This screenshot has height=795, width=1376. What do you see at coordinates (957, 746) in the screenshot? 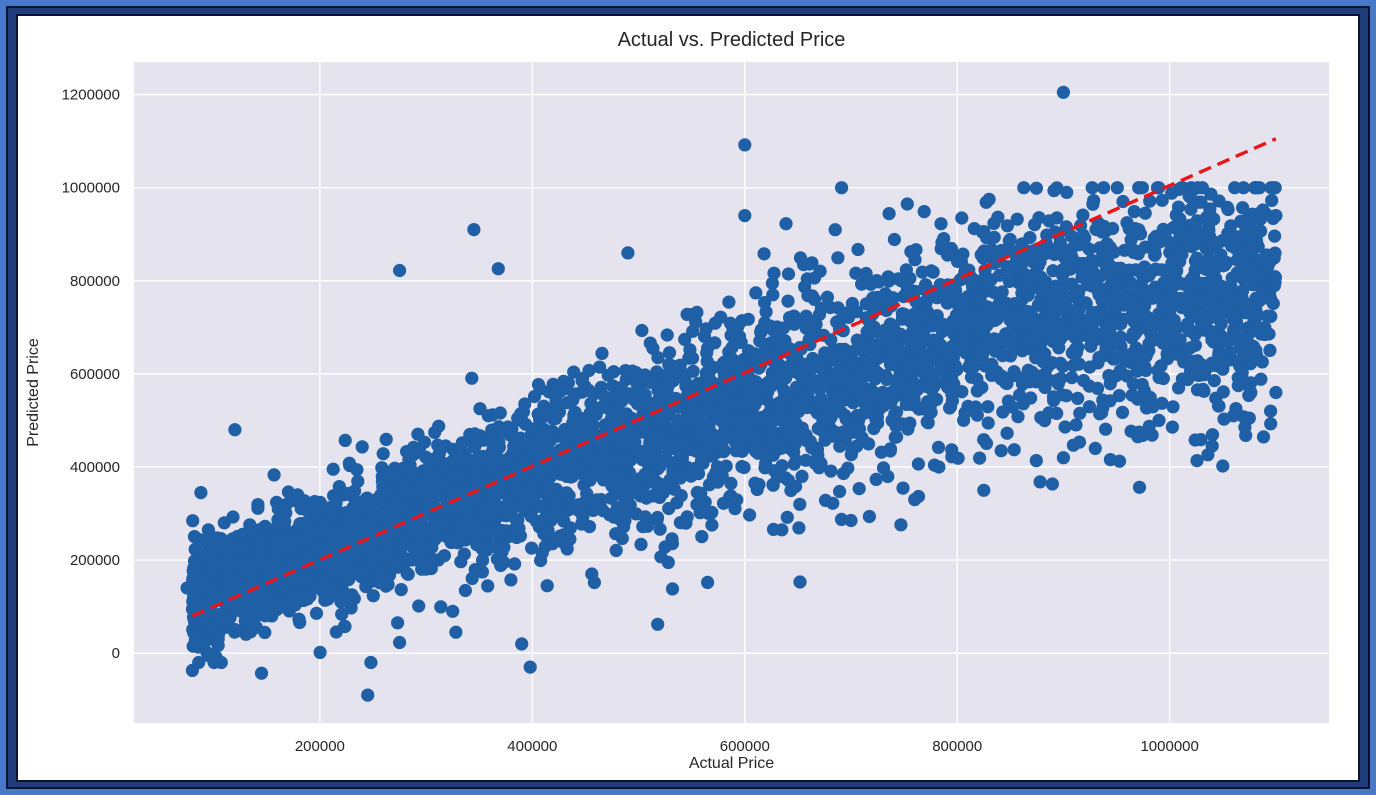
I see `x-tick-label: 800000` at bounding box center [957, 746].